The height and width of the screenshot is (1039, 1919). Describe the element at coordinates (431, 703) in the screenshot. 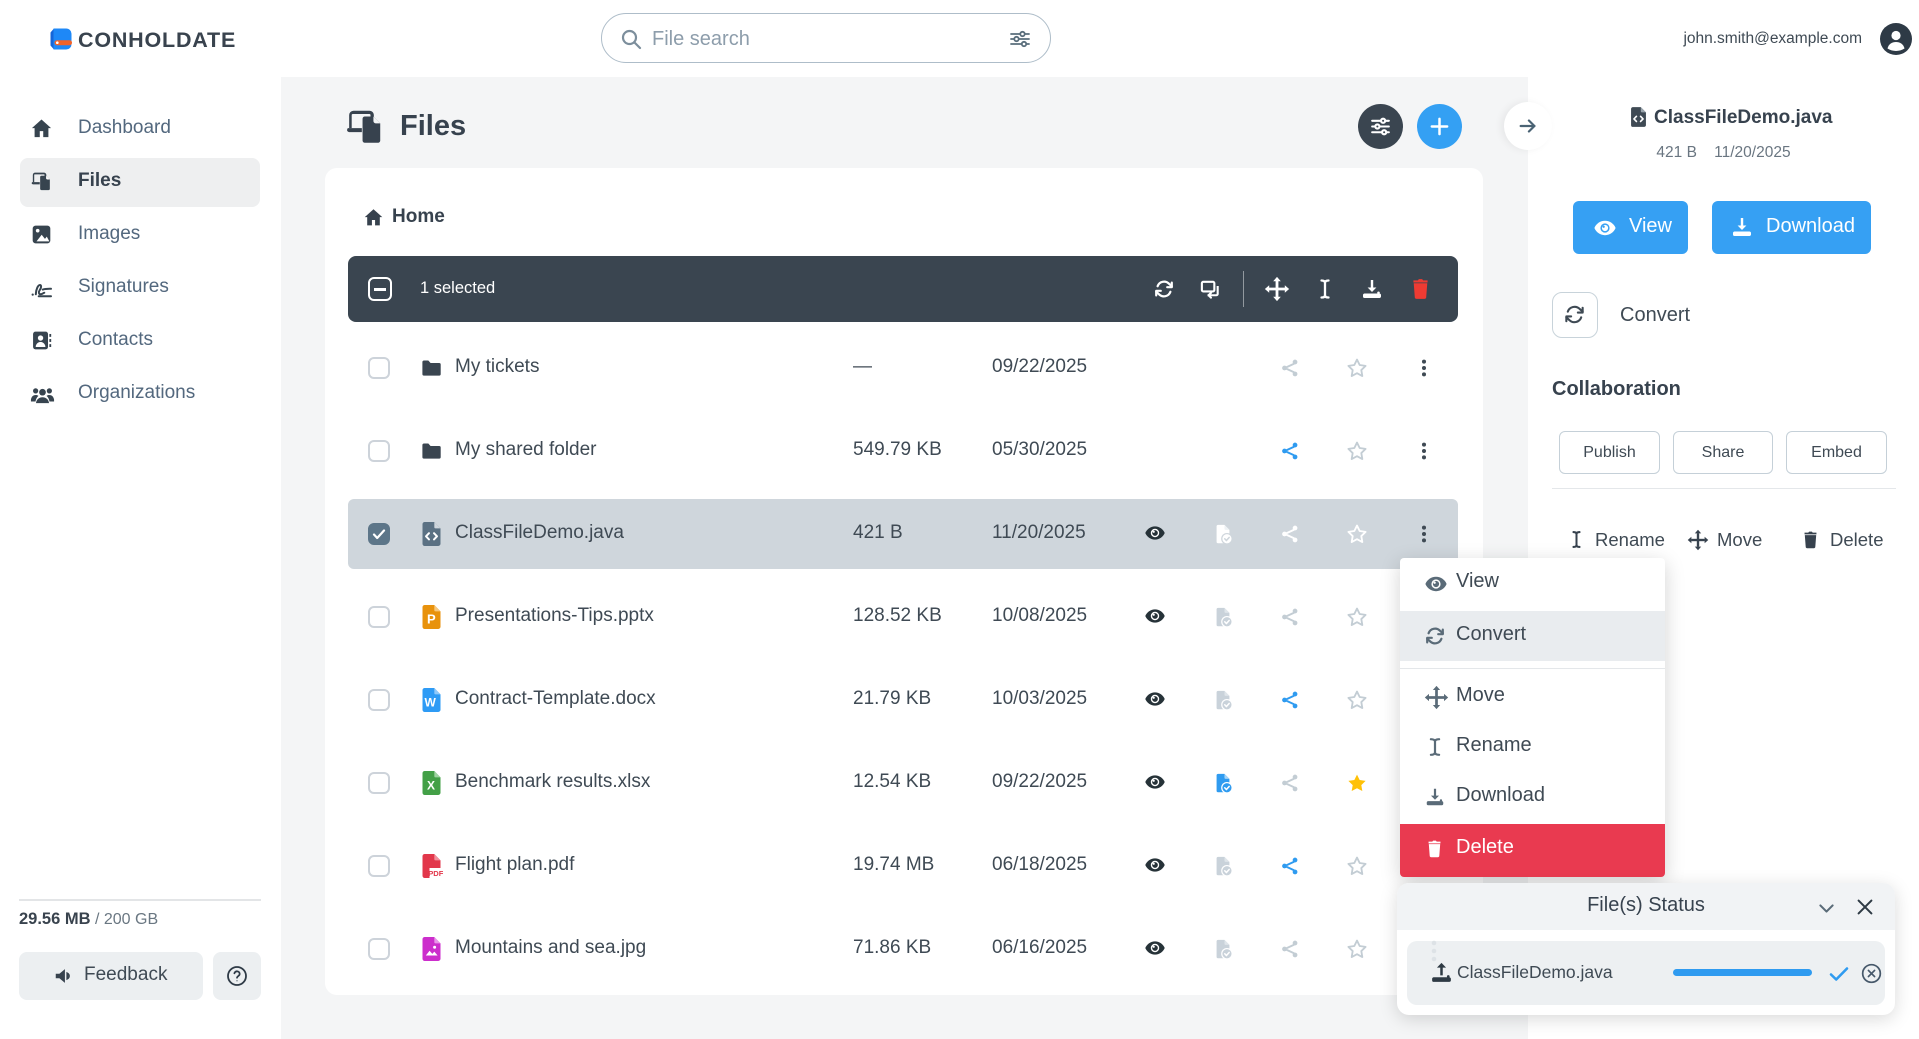

I see `svg-text: W` at that location.